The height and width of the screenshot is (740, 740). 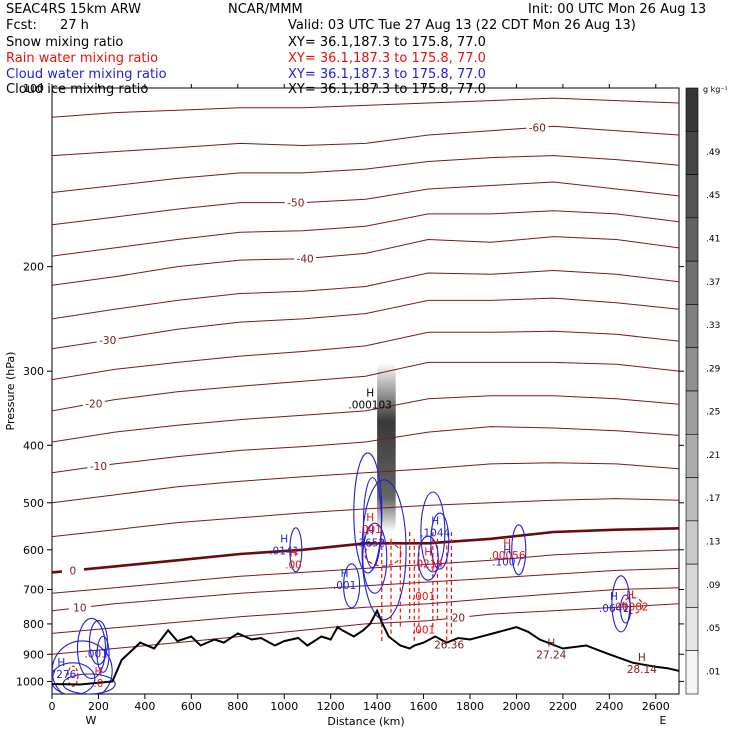 What do you see at coordinates (91, 720) in the screenshot?
I see `x-end-west: W` at bounding box center [91, 720].